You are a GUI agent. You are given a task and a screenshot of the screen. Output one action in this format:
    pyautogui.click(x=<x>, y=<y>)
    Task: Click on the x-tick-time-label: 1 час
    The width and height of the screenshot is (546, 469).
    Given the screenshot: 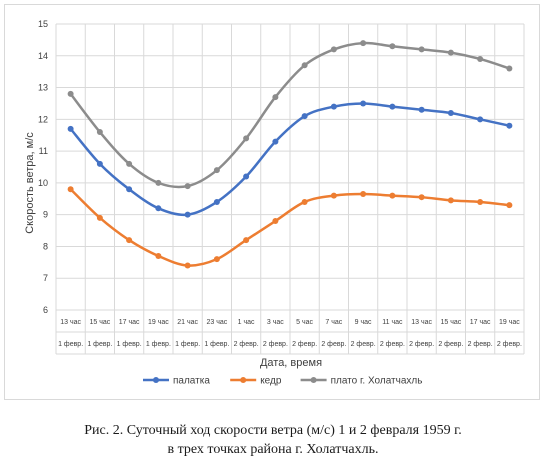 What is the action you would take?
    pyautogui.click(x=246, y=322)
    